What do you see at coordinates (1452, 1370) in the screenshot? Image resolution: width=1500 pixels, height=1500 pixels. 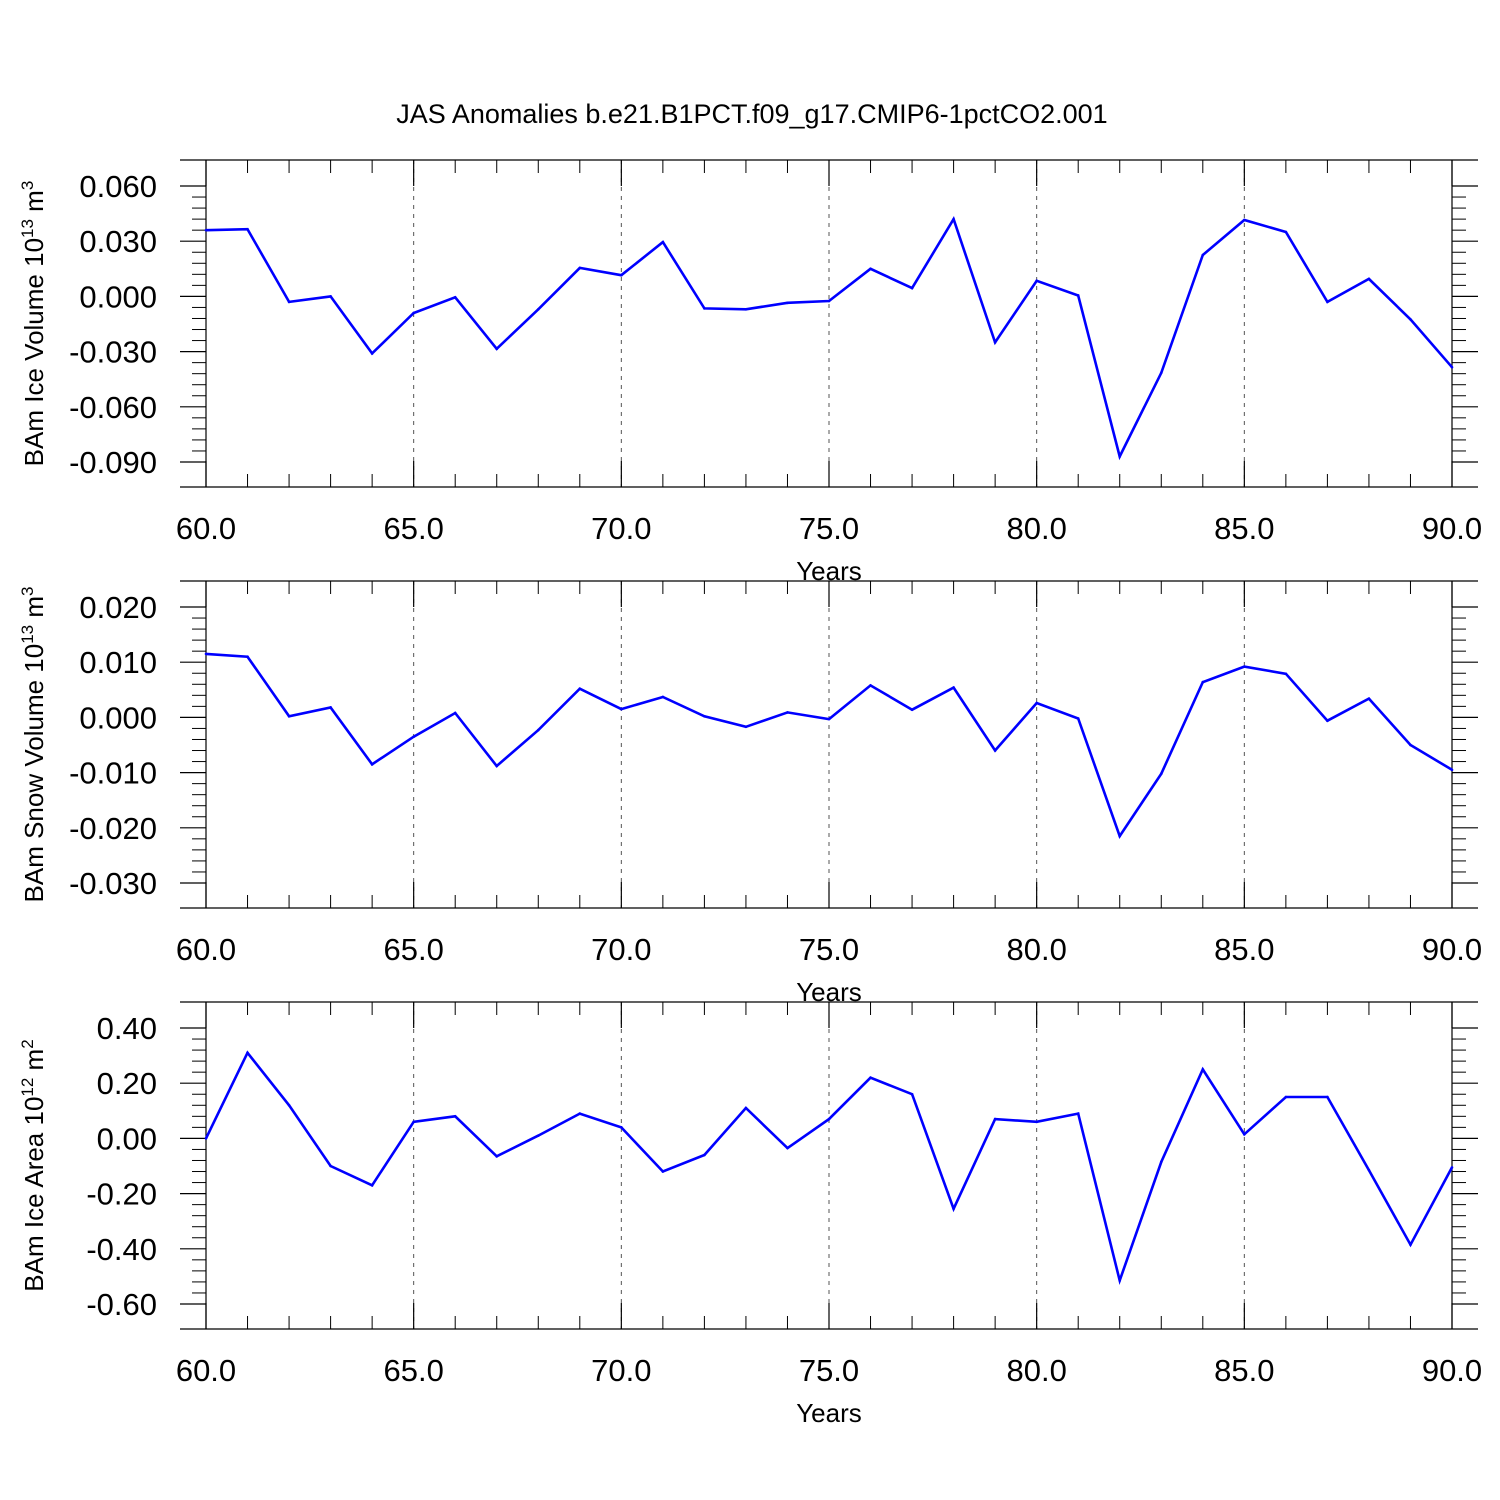 I see `x-tick-label: 90.0` at bounding box center [1452, 1370].